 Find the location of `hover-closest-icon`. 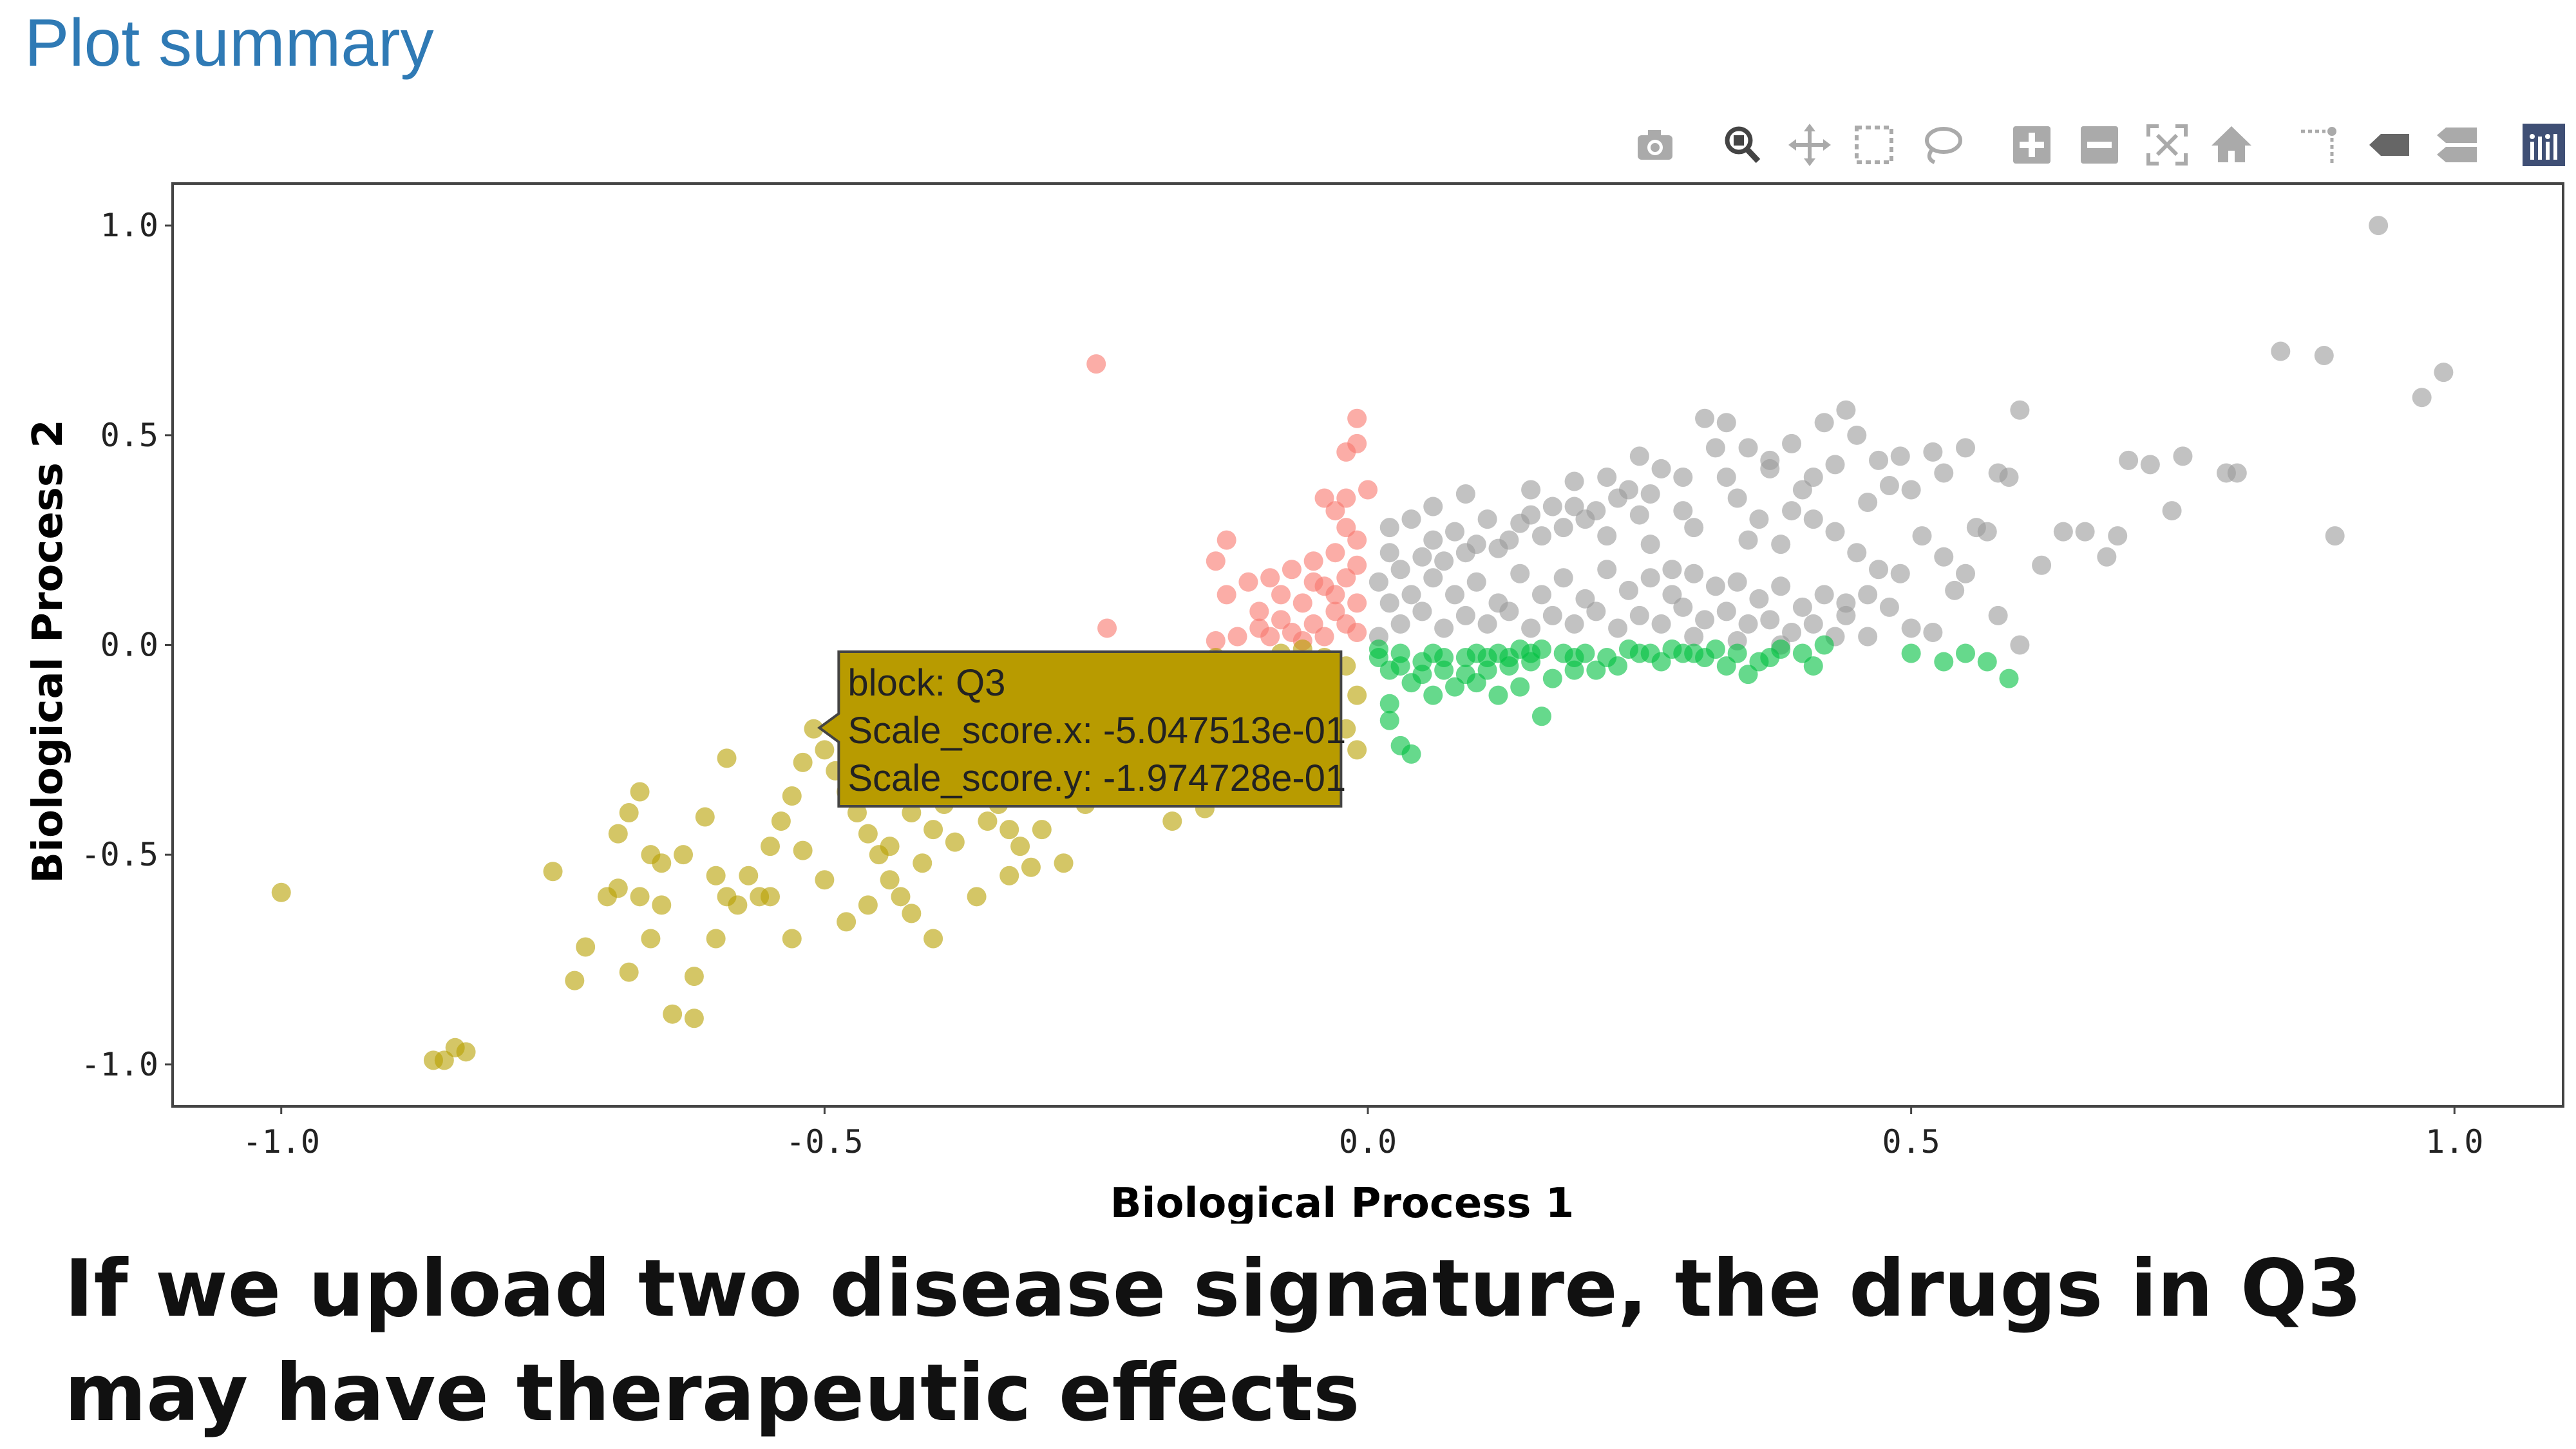

hover-closest-icon is located at coordinates (2389, 145).